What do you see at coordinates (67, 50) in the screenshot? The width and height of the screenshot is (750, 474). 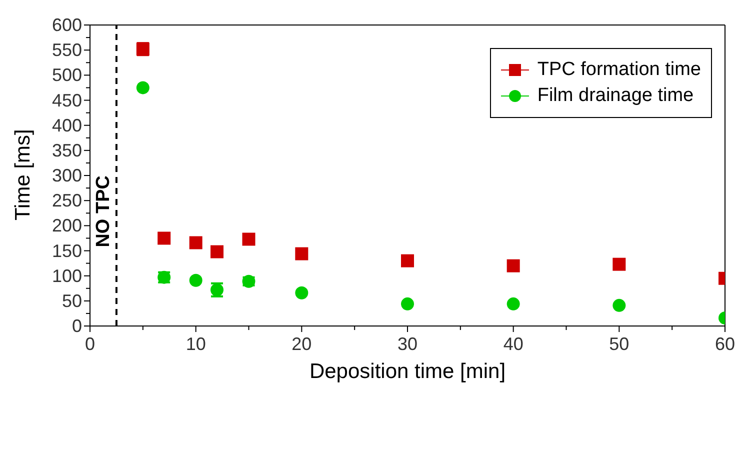 I see `y-tick-label: 550` at bounding box center [67, 50].